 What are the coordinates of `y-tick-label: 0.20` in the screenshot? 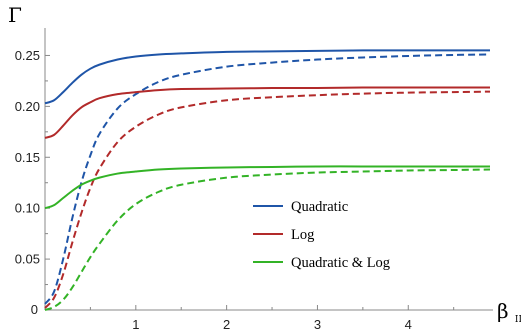 It's located at (27, 106).